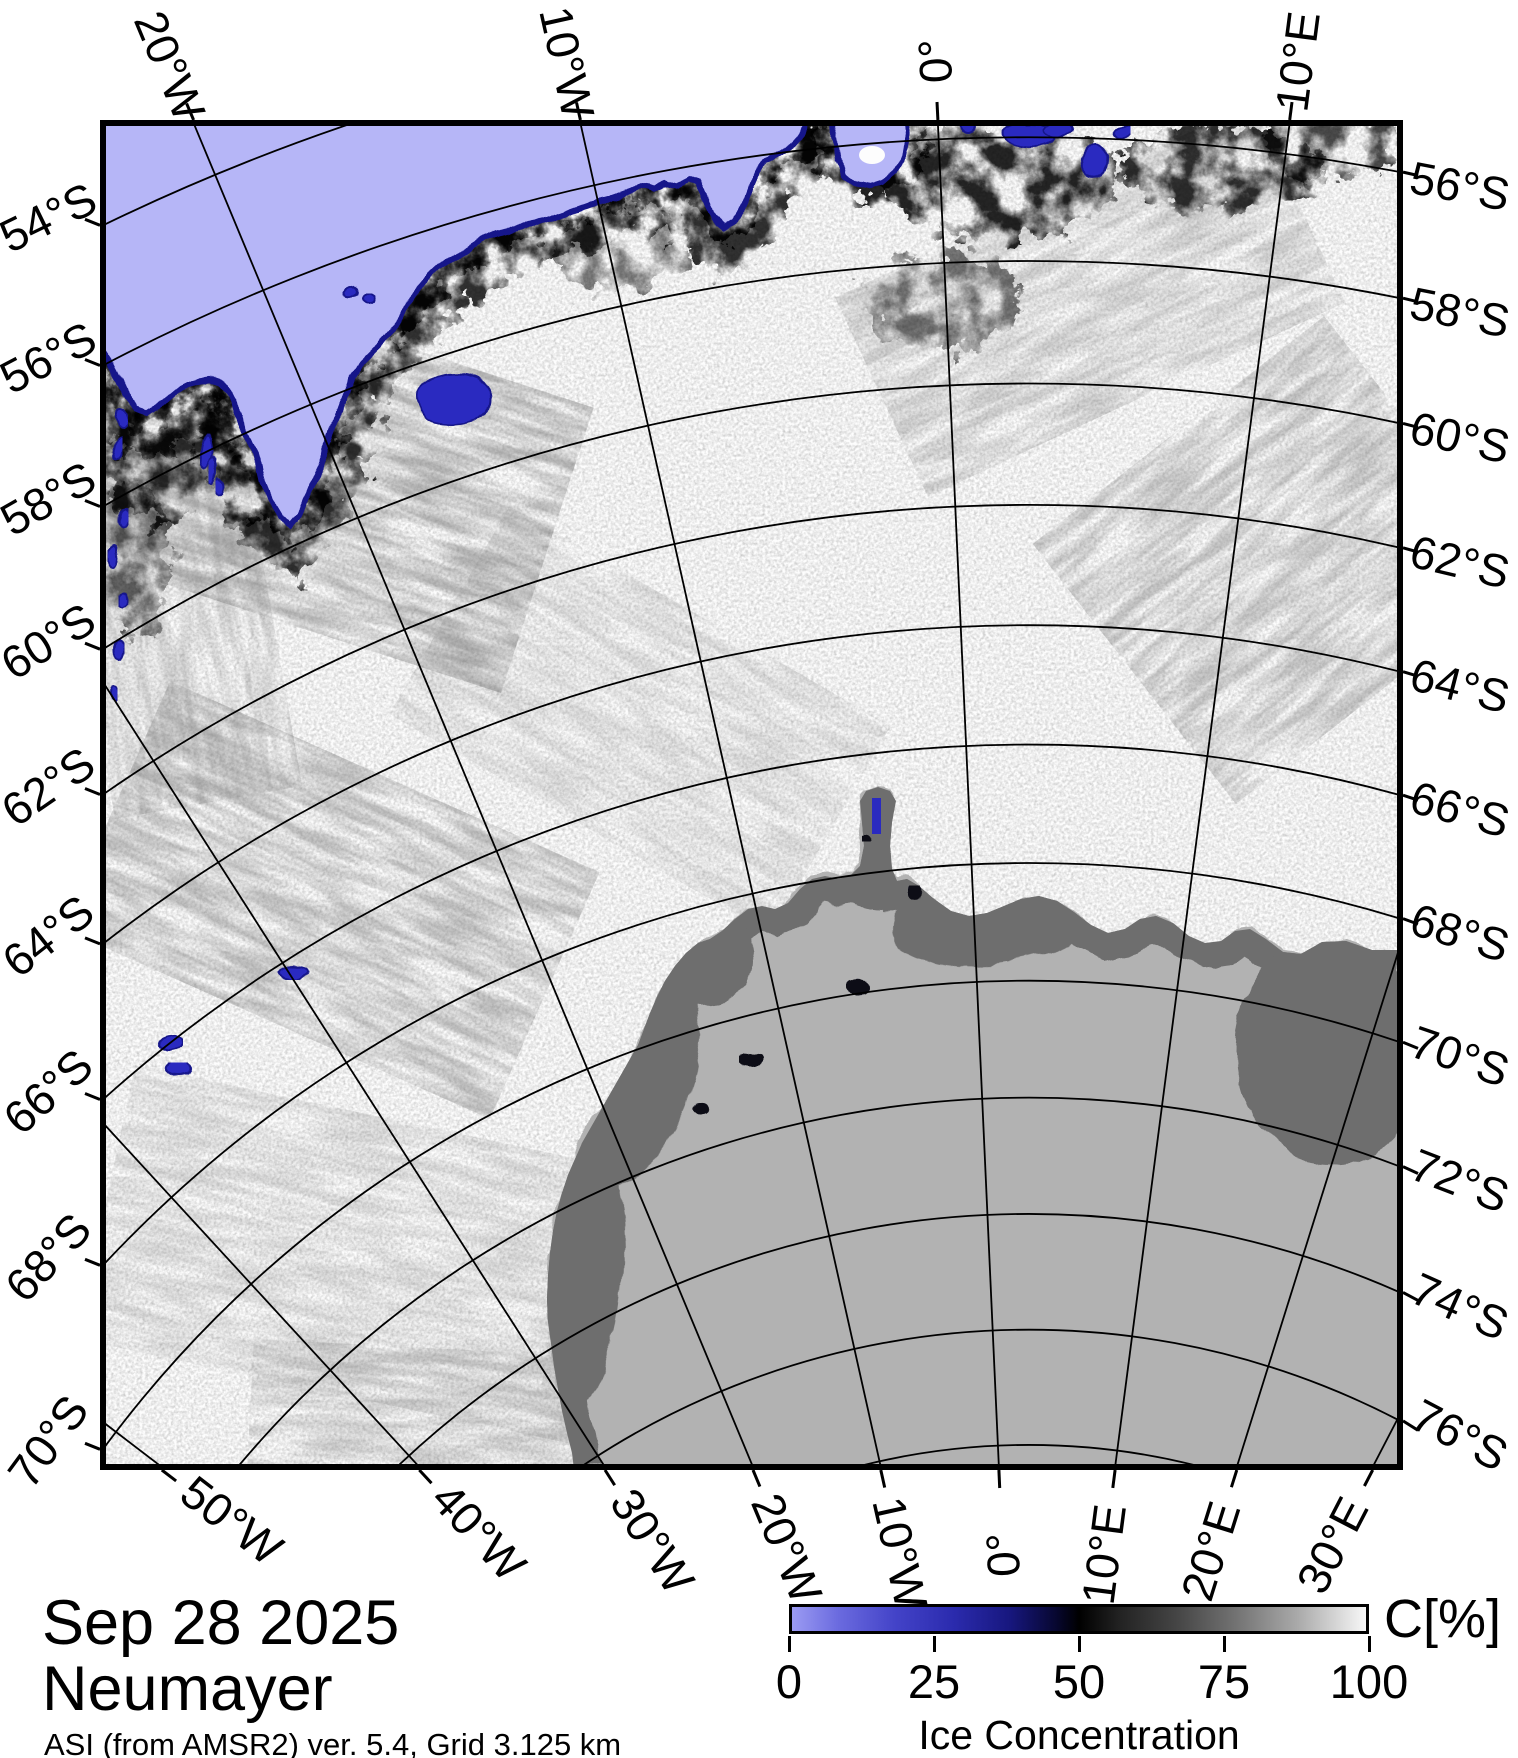  Describe the element at coordinates (1443, 1619) in the screenshot. I see `colorbar-unit-label: C[%]` at that location.